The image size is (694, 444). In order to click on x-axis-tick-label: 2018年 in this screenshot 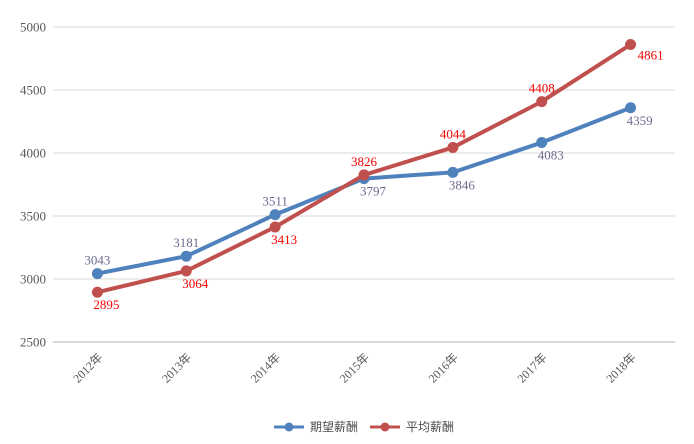, I will do `click(620, 367)`.